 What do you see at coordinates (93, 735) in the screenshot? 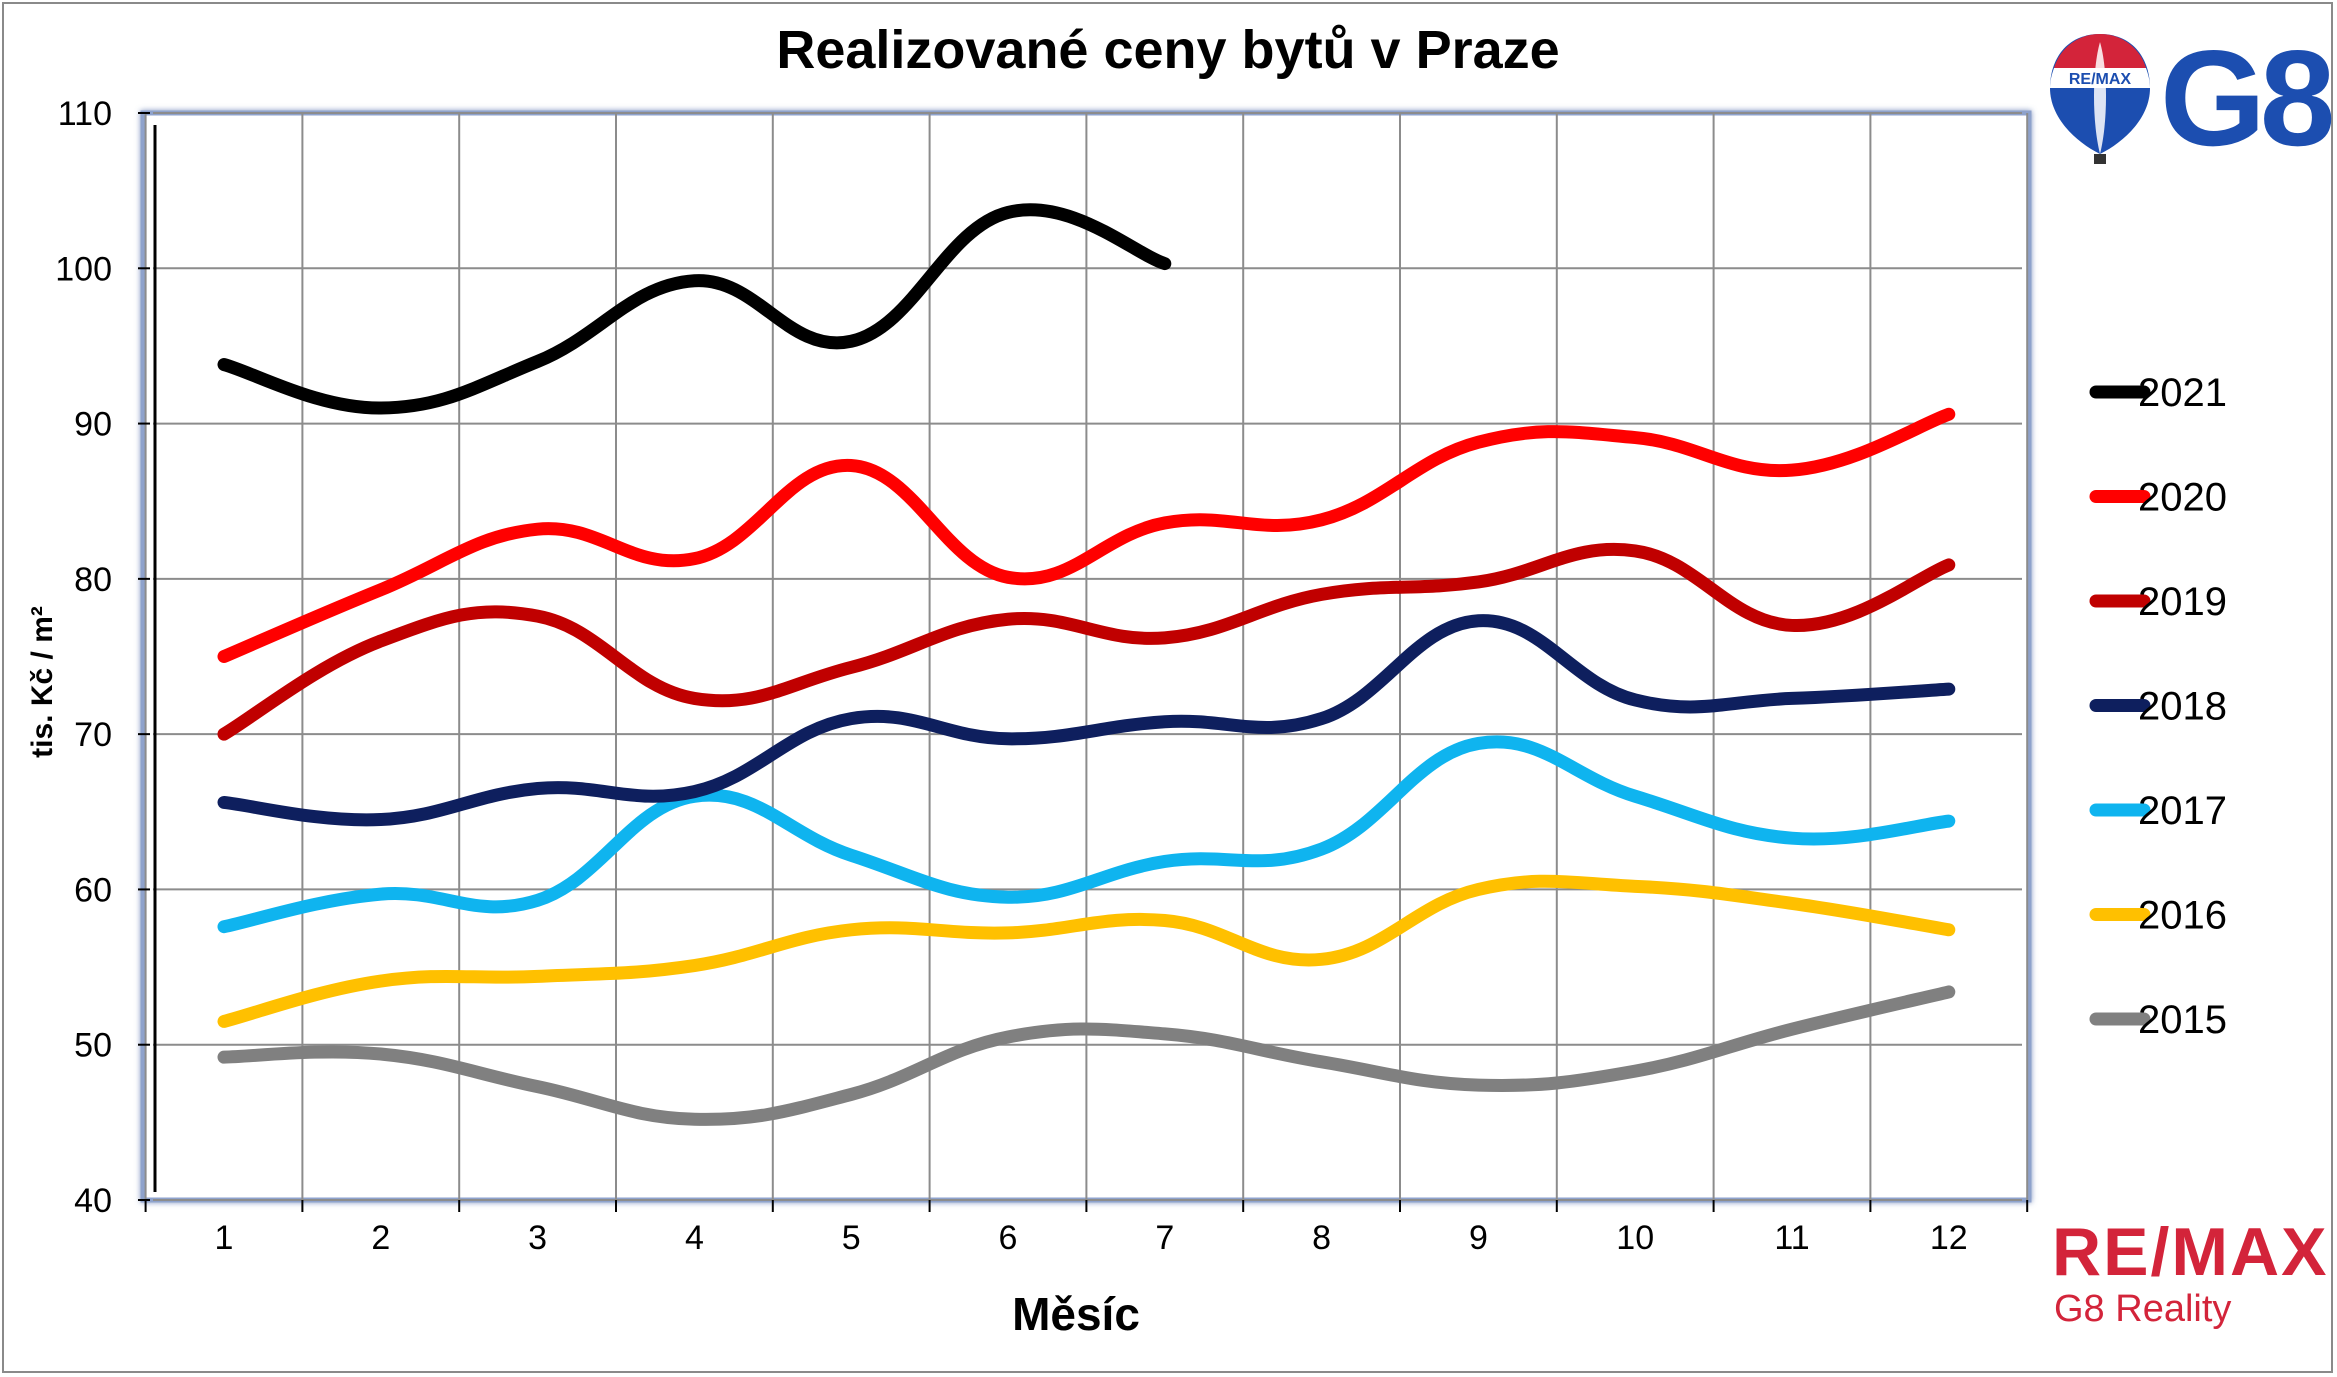
I see `y-tick-label: 70` at bounding box center [93, 735].